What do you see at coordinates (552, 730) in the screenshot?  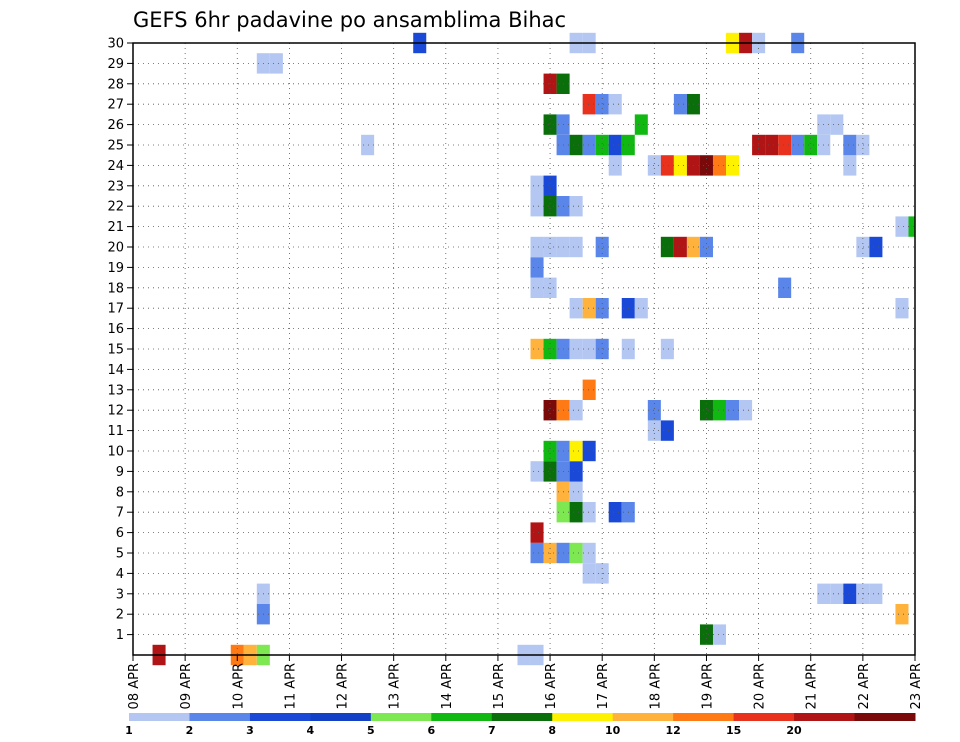 I see `colorbar-label: 8` at bounding box center [552, 730].